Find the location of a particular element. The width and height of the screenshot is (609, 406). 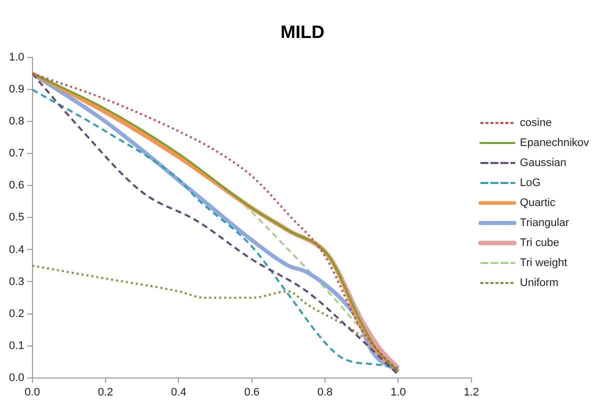

x-tick-label: 1.2 is located at coordinates (472, 392).